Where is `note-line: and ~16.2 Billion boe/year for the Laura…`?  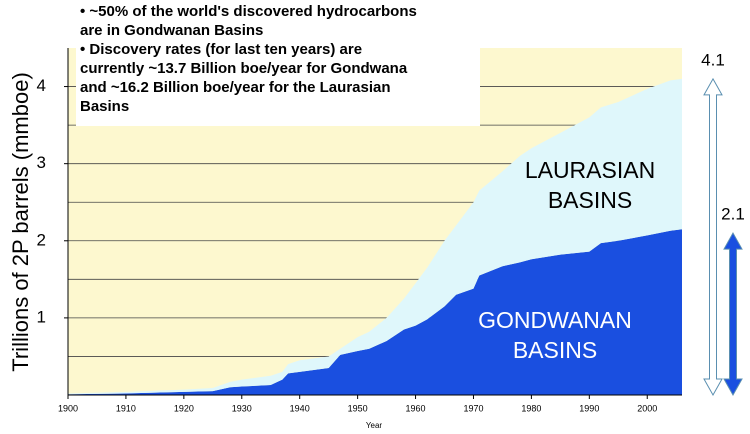 note-line: and ~16.2 Billion boe/year for the Laura… is located at coordinates (235, 87).